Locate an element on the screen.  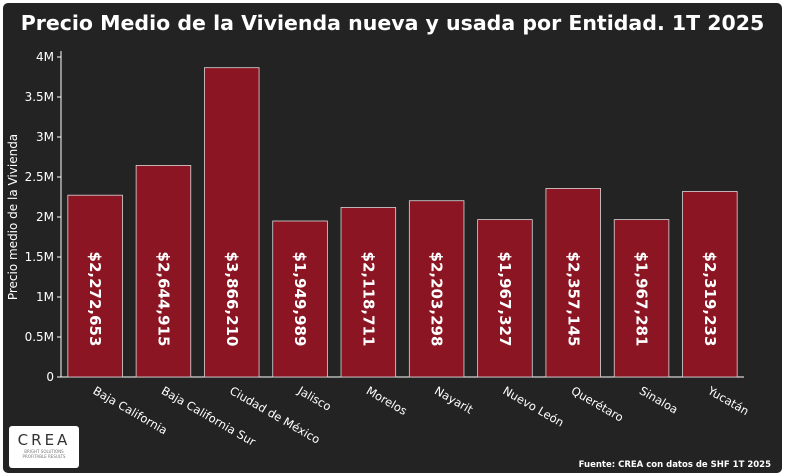
x-tick-label: Nayarit is located at coordinates (454, 399).